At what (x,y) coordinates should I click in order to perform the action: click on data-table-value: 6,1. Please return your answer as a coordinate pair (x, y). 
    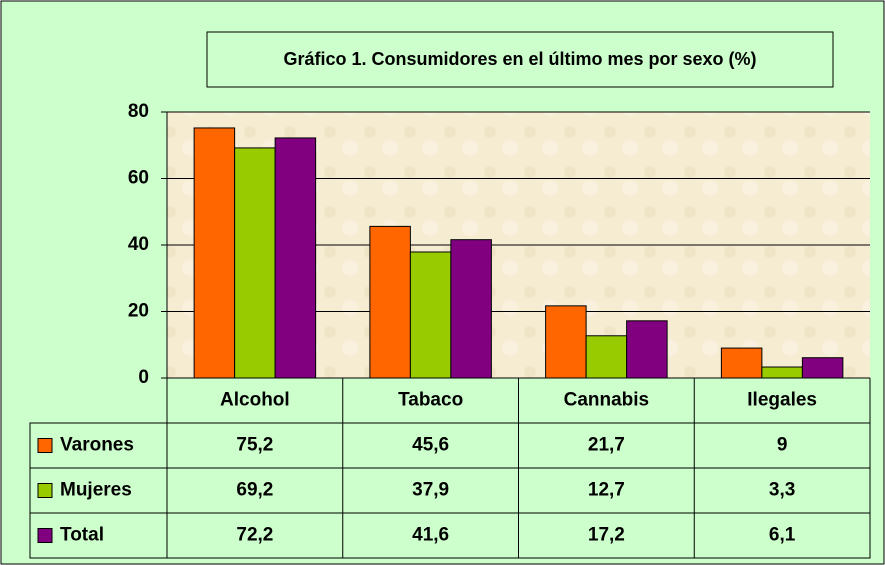
    Looking at the image, I should click on (782, 535).